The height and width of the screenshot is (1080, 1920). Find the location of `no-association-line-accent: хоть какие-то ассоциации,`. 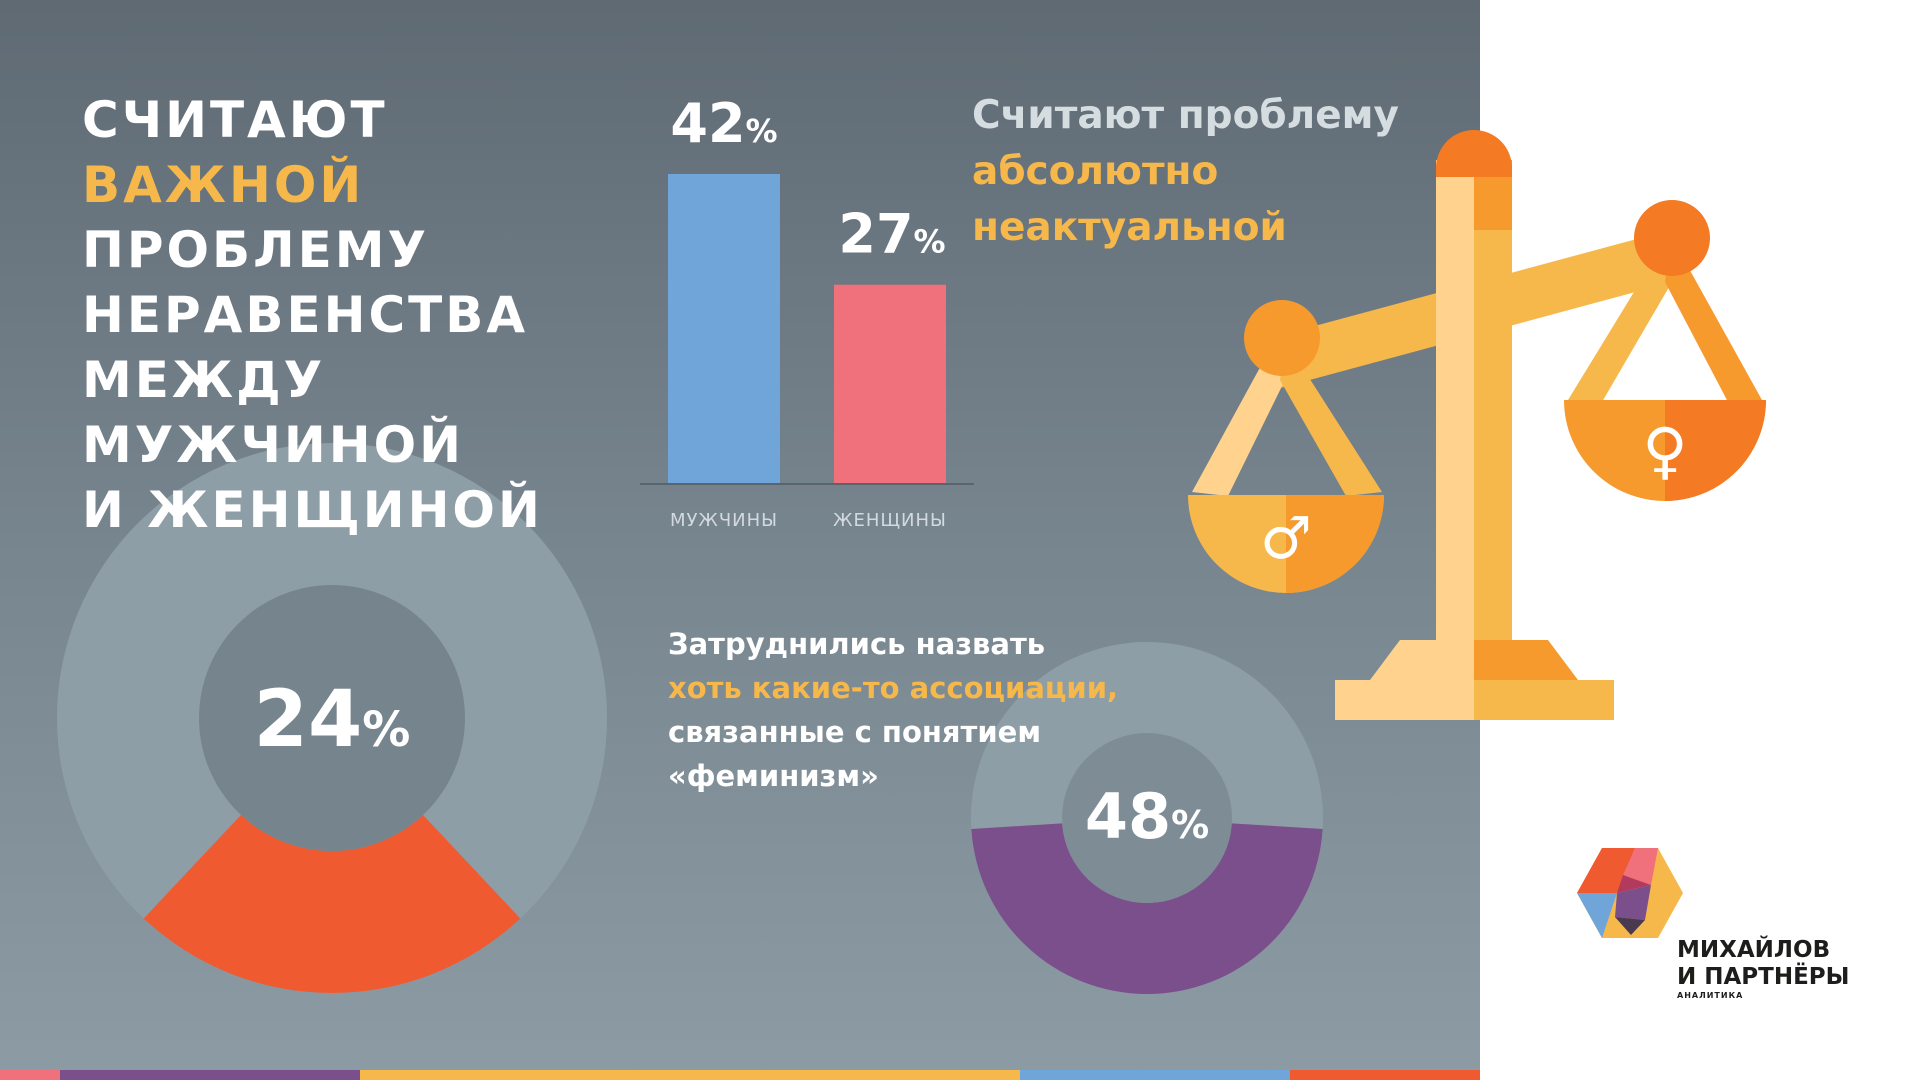

no-association-line-accent: хоть какие-то ассоциации, is located at coordinates (893, 688).